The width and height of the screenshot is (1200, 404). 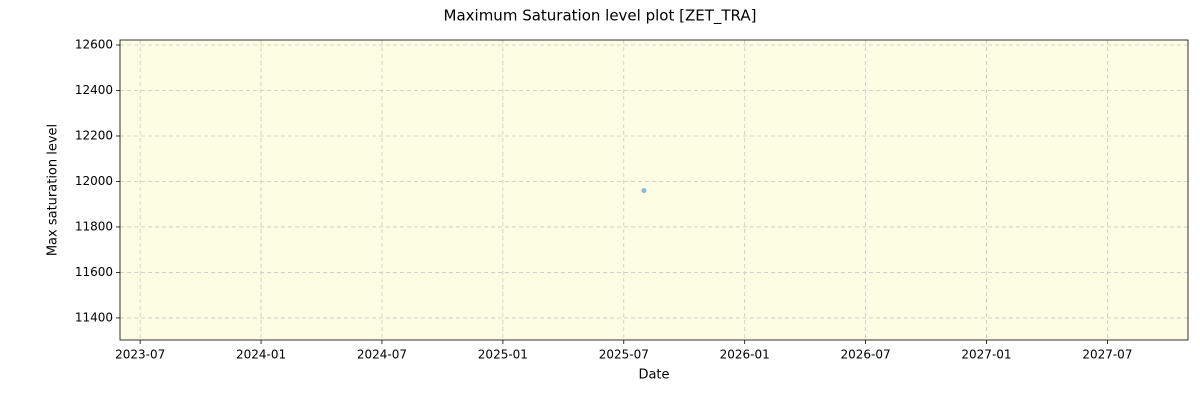 I want to click on y-tick-label: 11800, so click(x=94, y=226).